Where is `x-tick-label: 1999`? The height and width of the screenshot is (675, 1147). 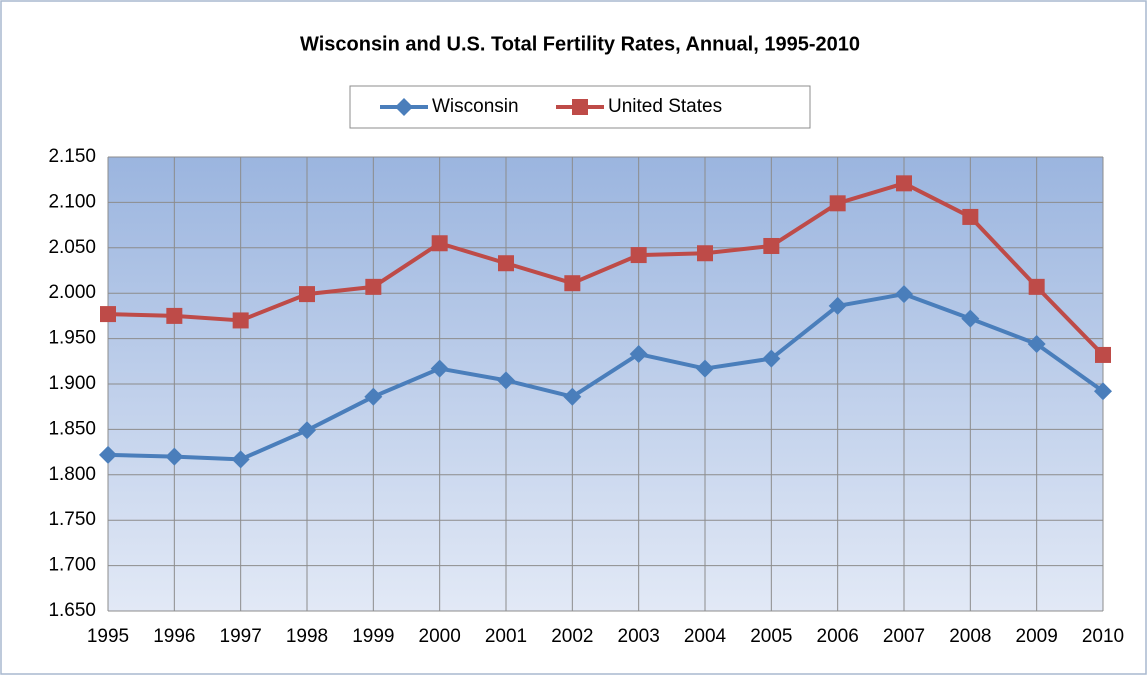 x-tick-label: 1999 is located at coordinates (373, 636).